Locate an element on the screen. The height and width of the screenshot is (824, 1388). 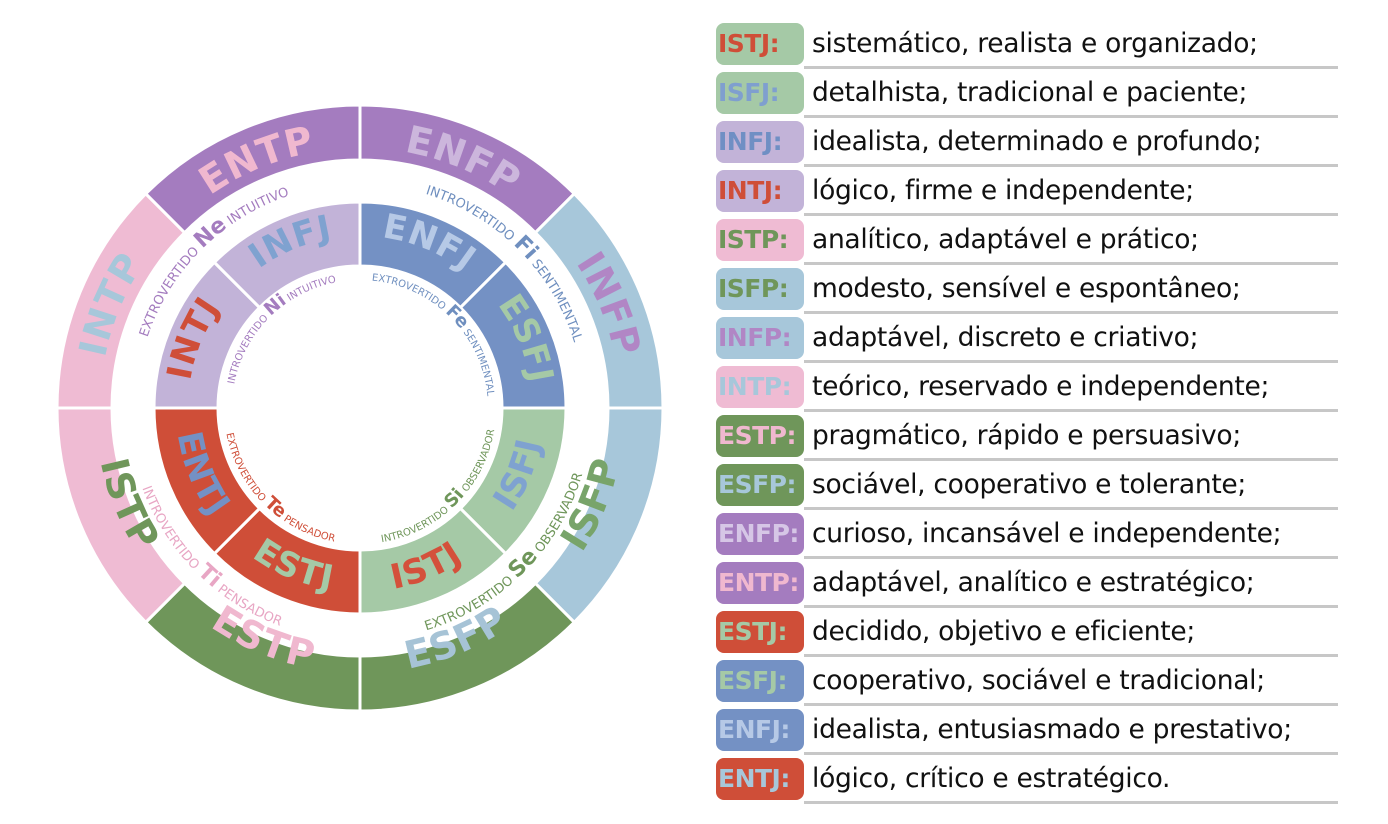
legend-row: INFP: adaptável, discreto e criativo; is located at coordinates (1032, 340).